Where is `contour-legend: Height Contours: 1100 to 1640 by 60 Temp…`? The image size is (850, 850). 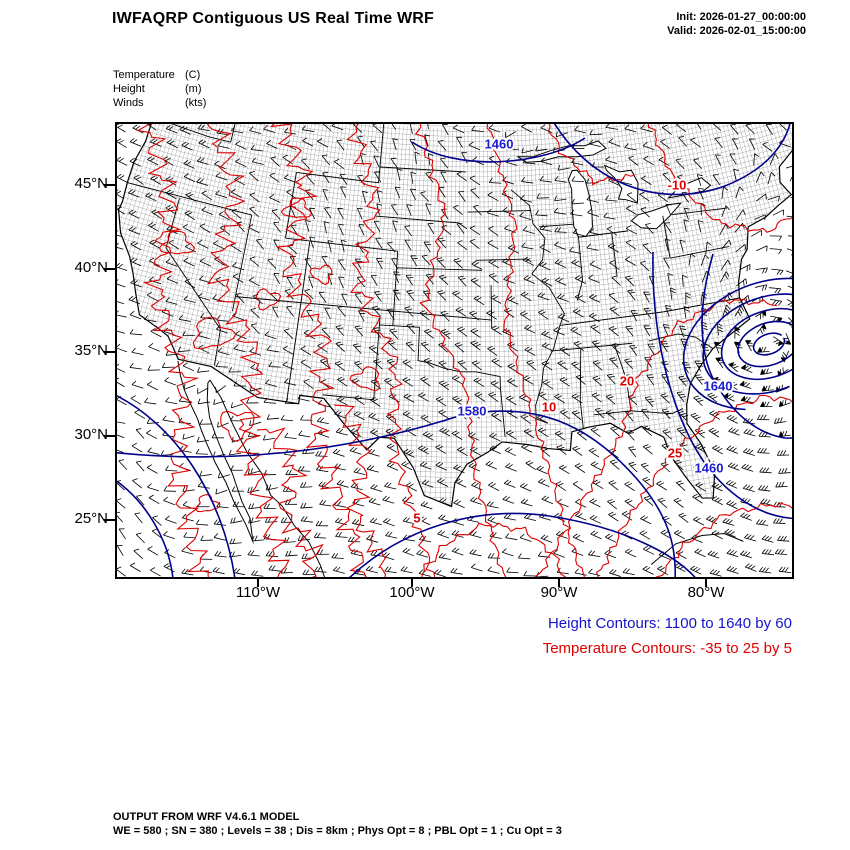
contour-legend: Height Contours: 1100 to 1640 by 60 Temp… is located at coordinates (667, 636).